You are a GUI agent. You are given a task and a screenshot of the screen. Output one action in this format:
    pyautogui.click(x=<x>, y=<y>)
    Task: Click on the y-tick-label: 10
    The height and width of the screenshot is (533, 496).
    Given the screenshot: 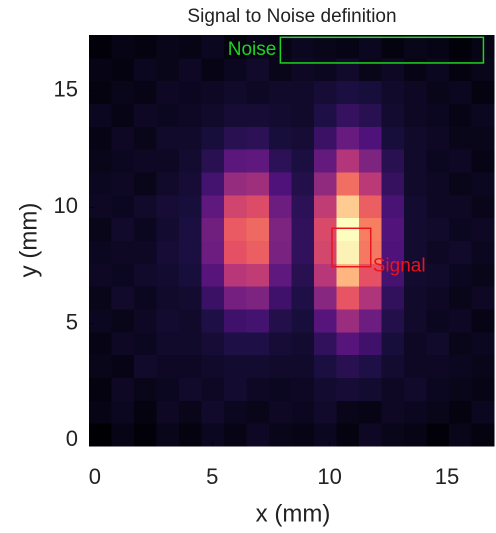 What is the action you would take?
    pyautogui.click(x=66, y=205)
    